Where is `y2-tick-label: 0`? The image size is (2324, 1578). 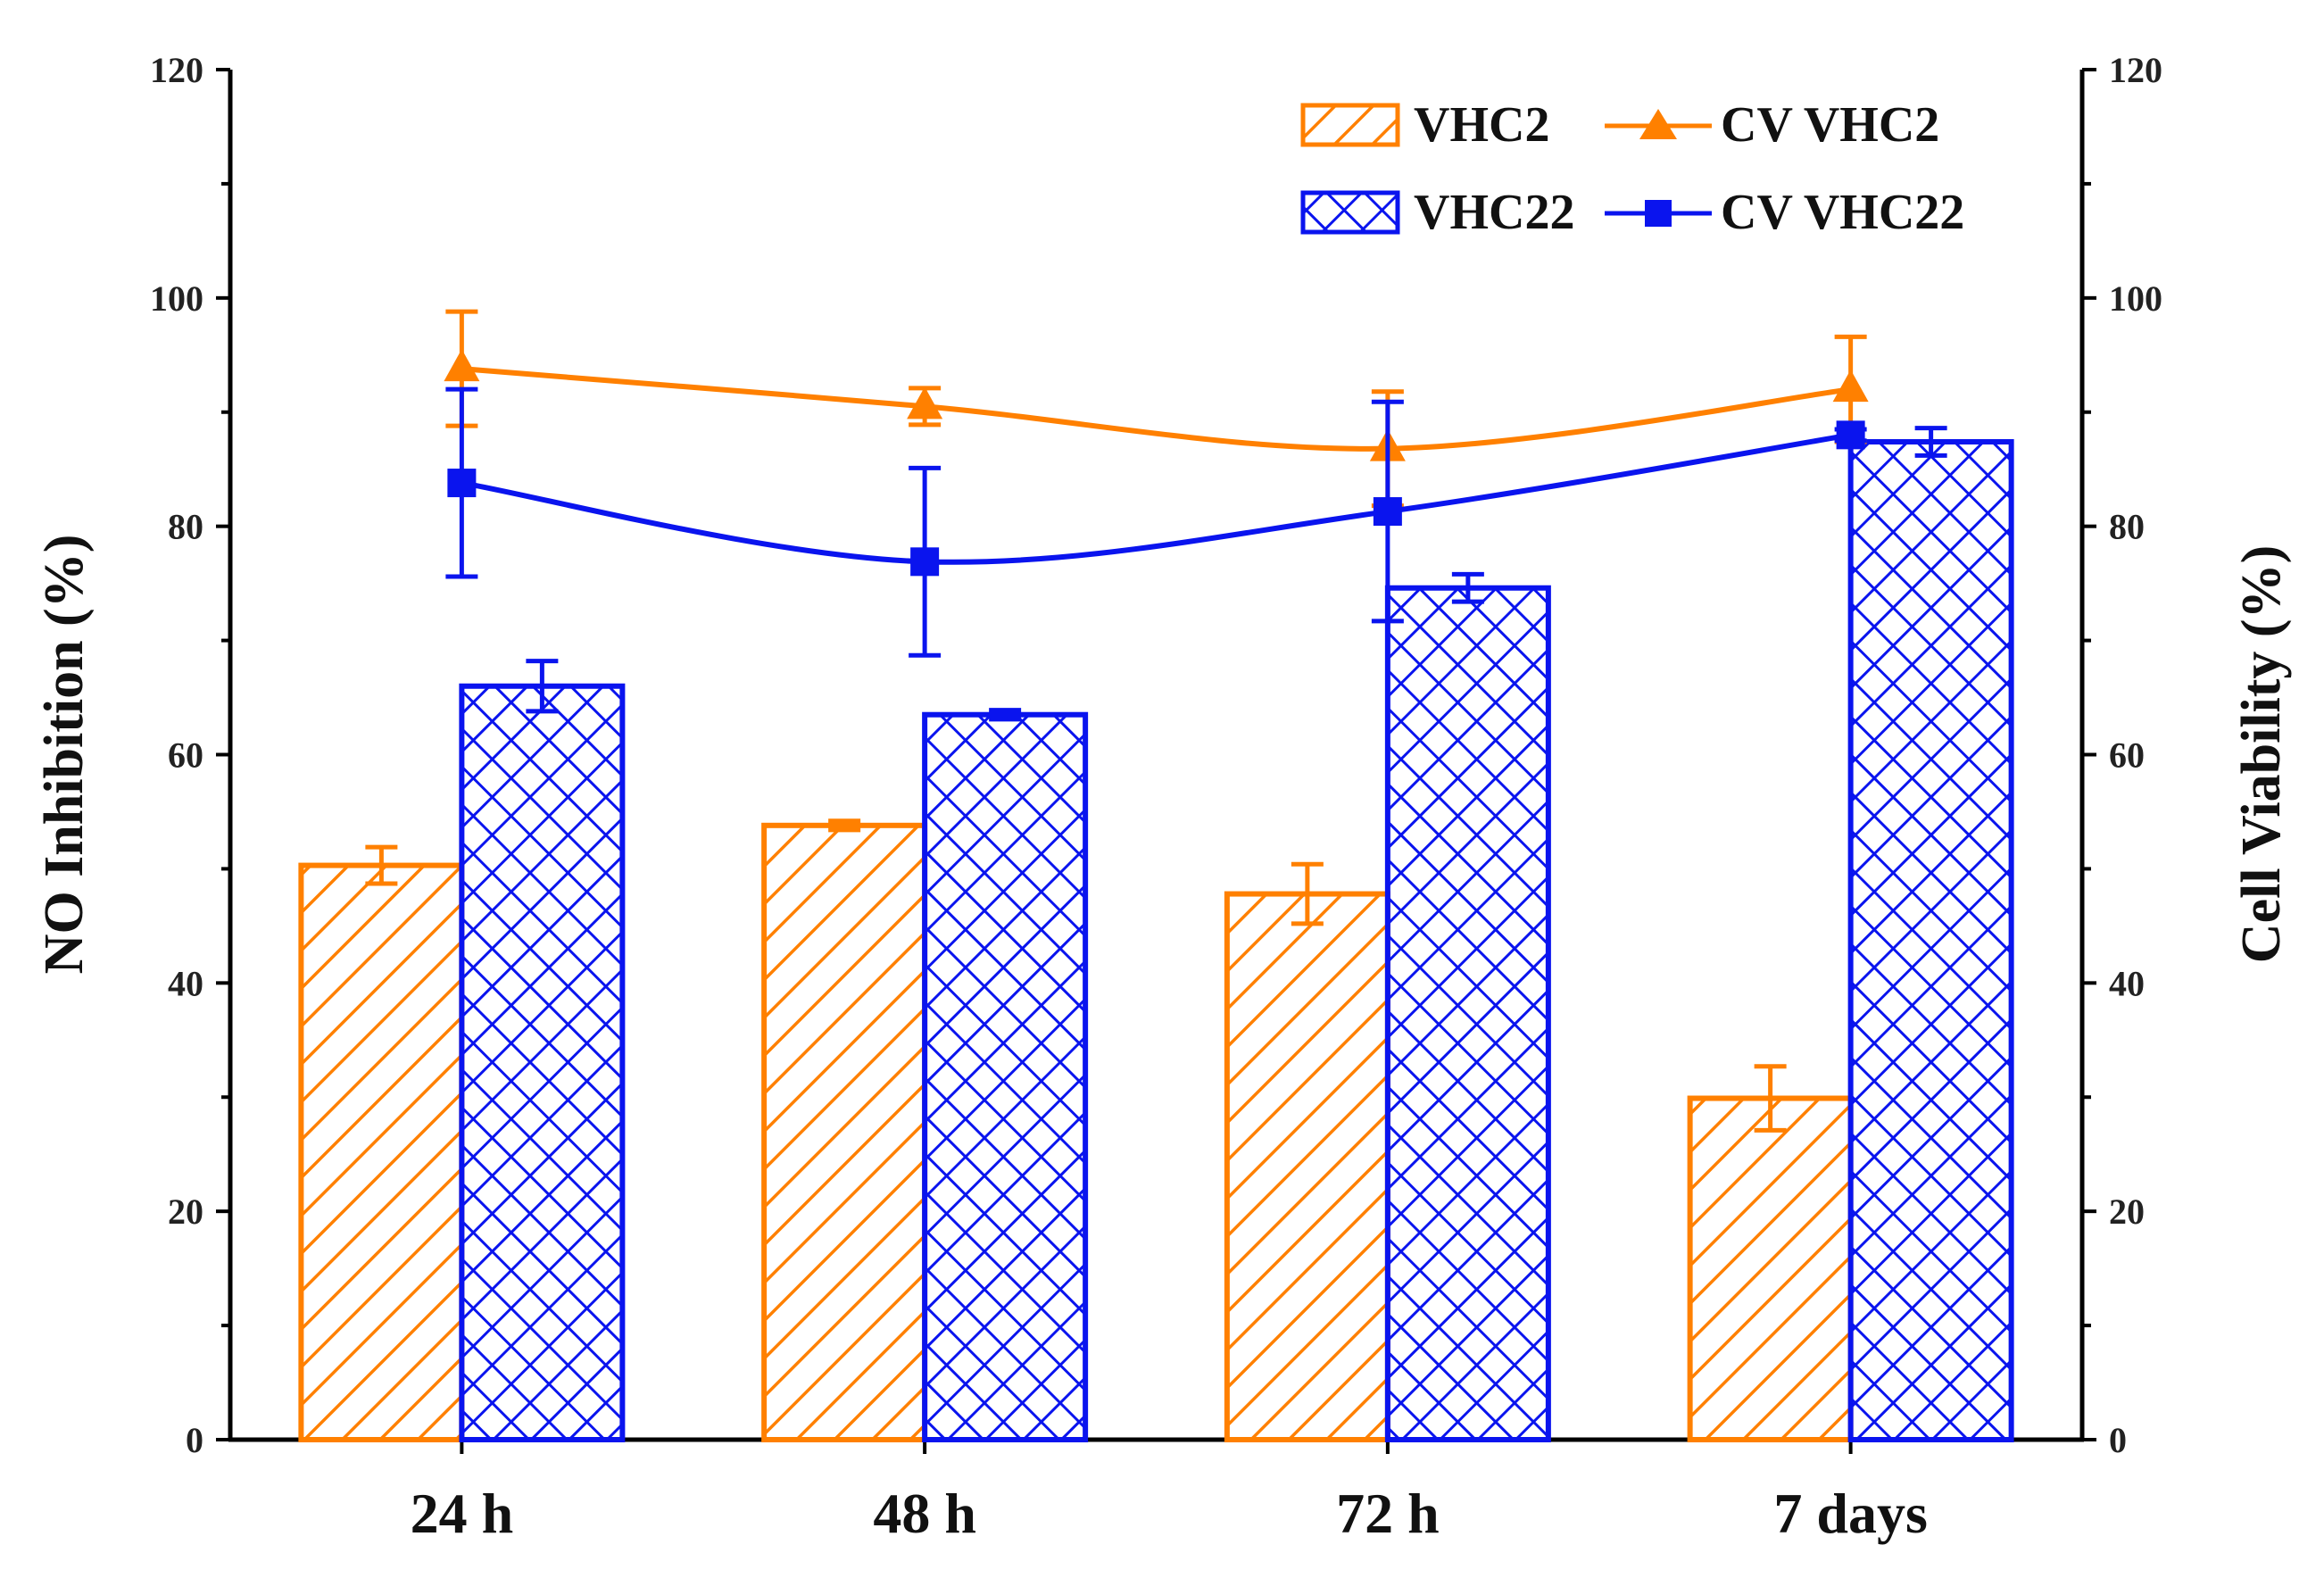
y2-tick-label: 0 is located at coordinates (2118, 1440).